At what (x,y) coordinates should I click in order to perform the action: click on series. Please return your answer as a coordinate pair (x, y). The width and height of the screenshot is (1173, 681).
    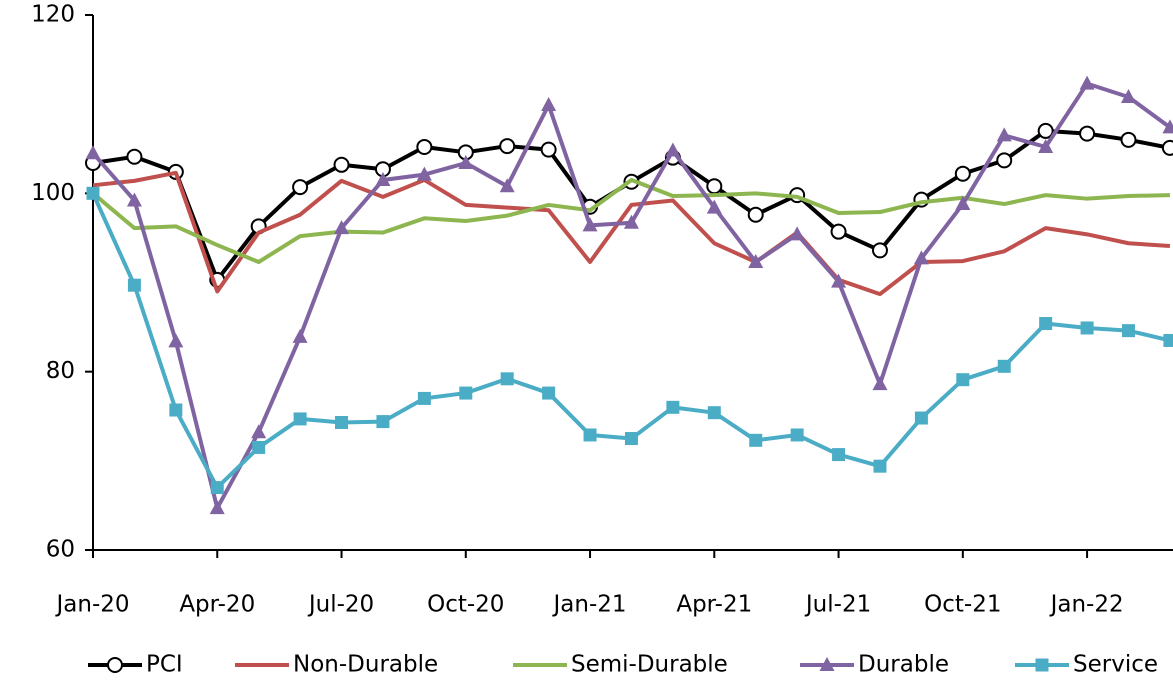
    Looking at the image, I should click on (630, 220).